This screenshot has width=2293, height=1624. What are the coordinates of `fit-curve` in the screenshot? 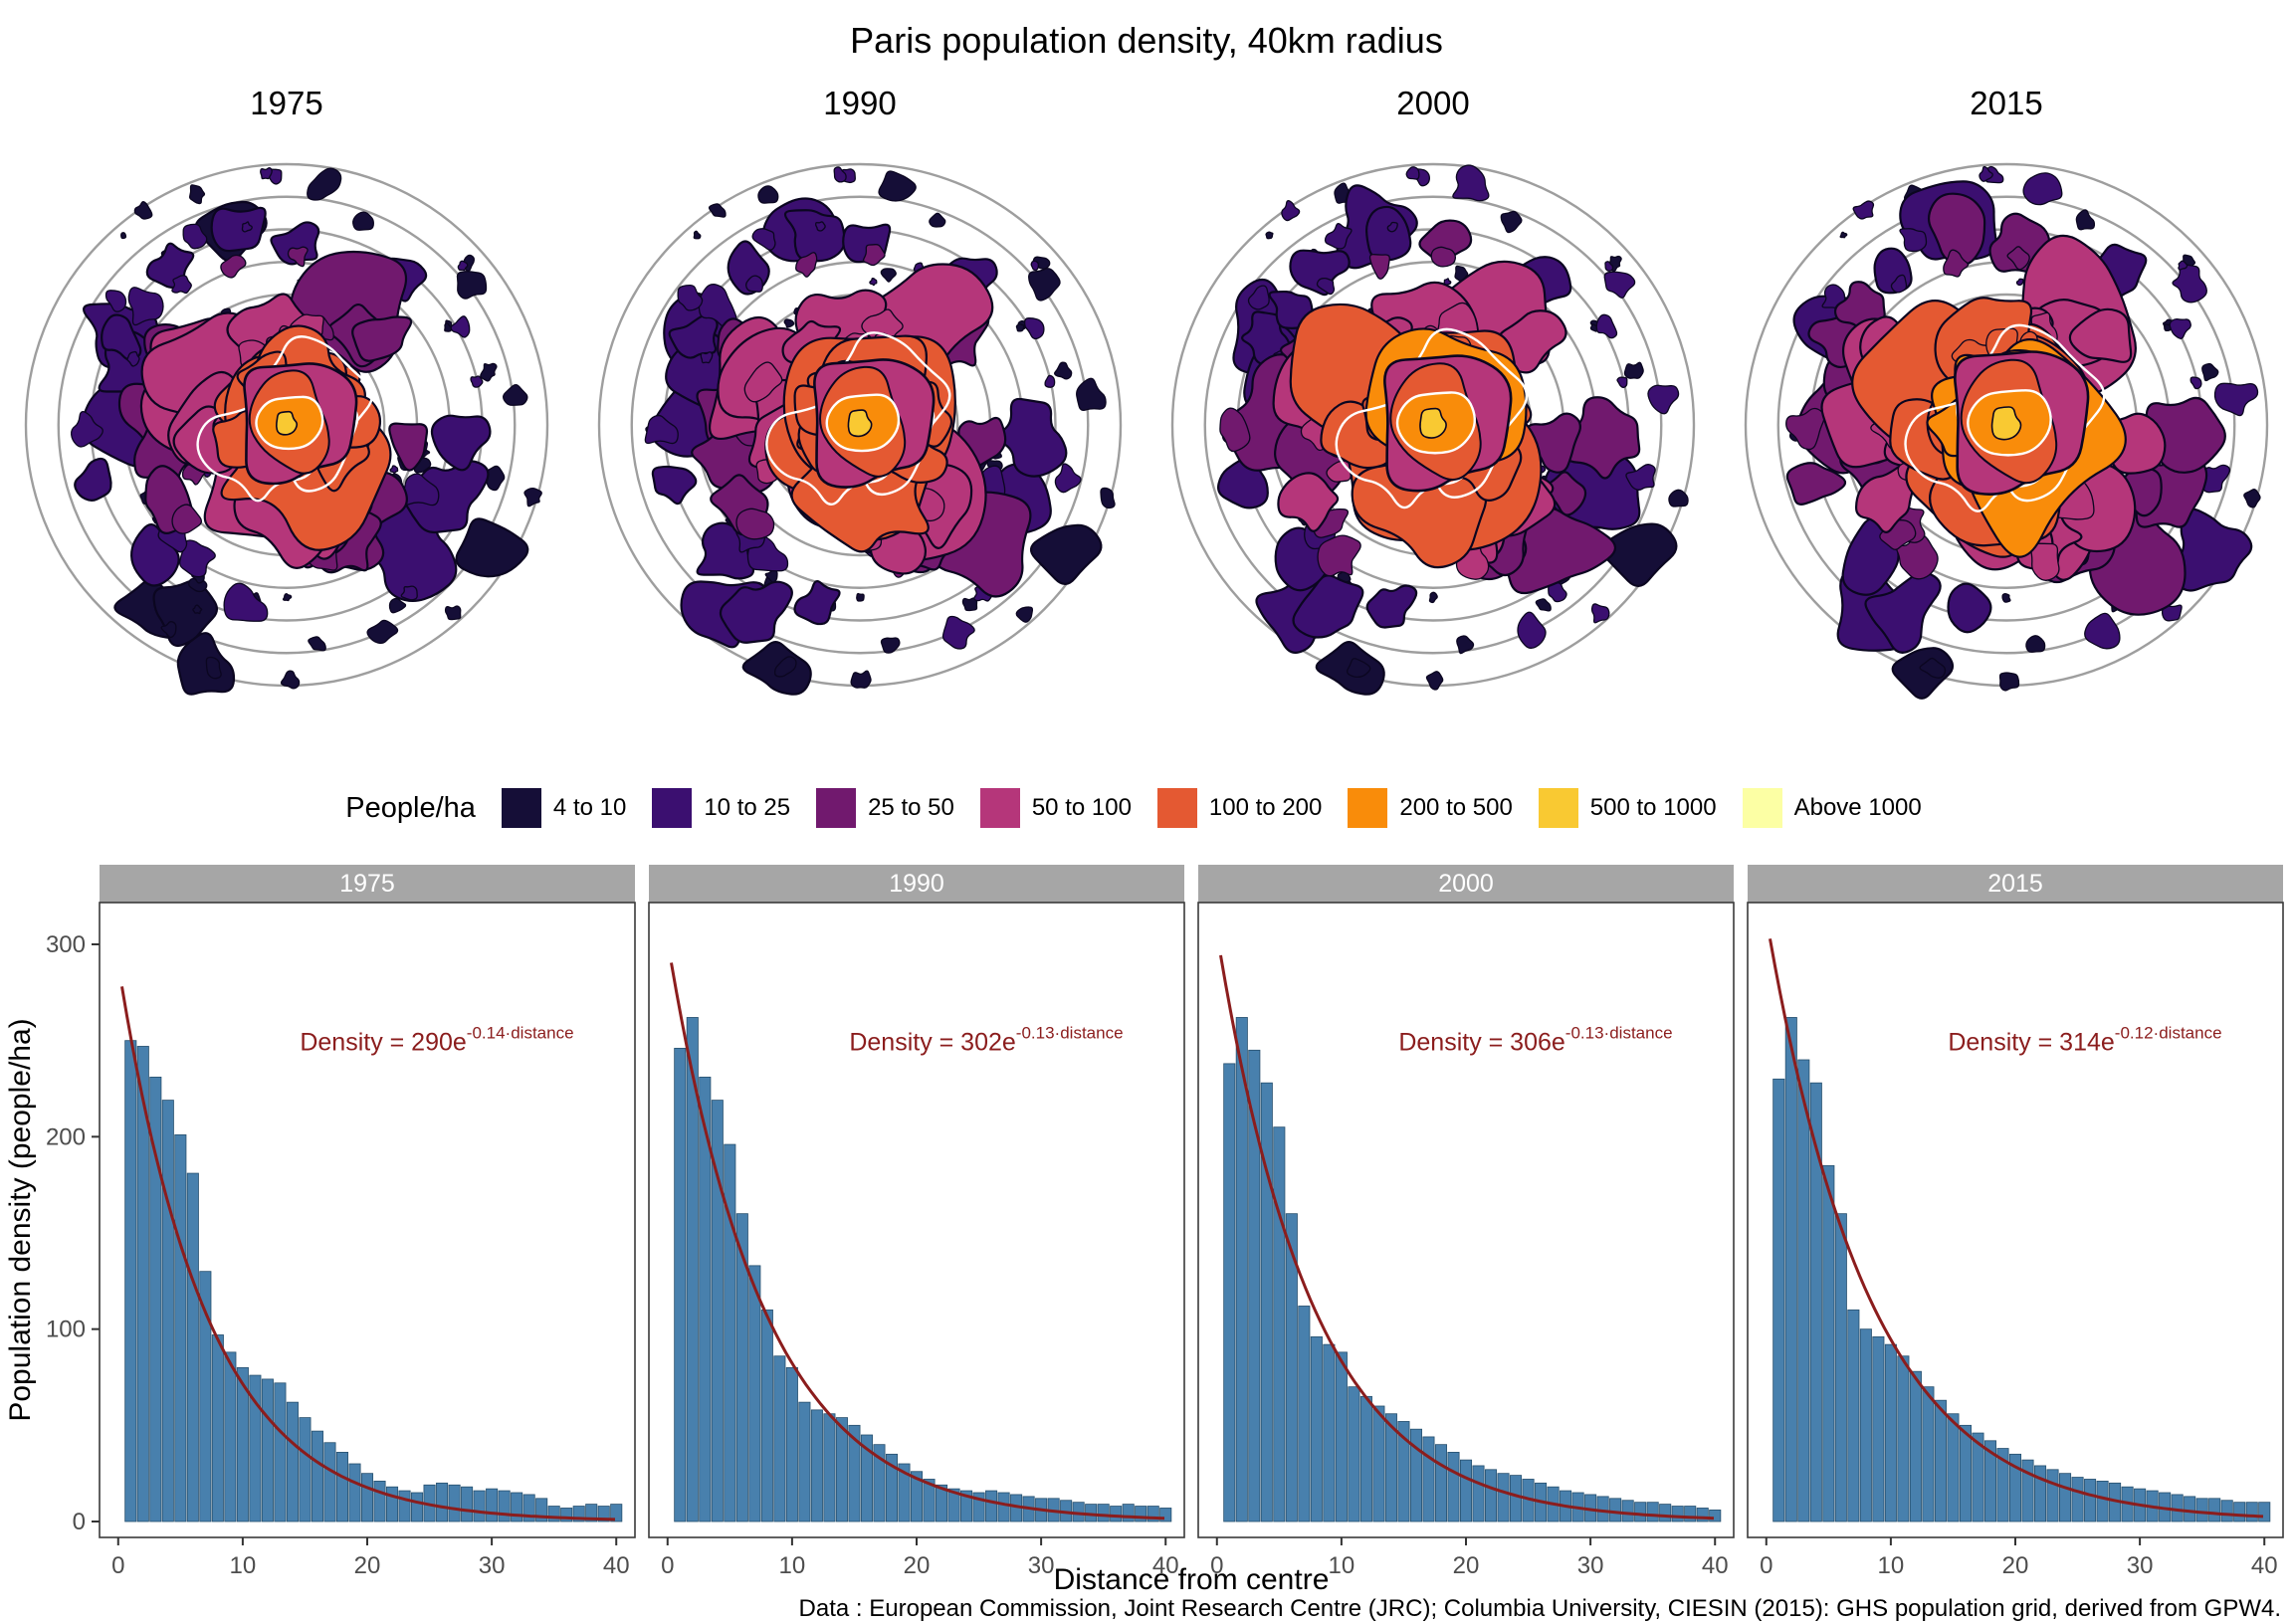 It's located at (368, 1254).